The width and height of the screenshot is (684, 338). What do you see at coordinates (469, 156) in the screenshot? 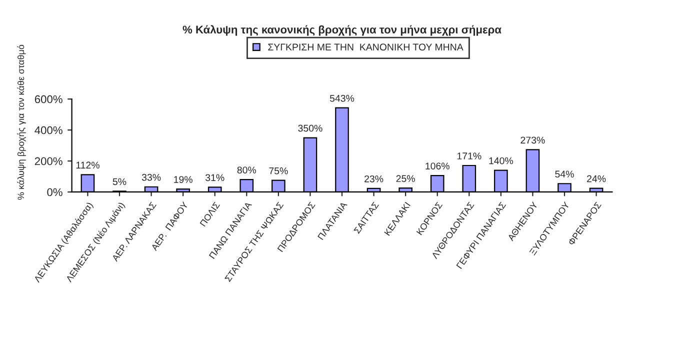
I see `data-label: 171%` at bounding box center [469, 156].